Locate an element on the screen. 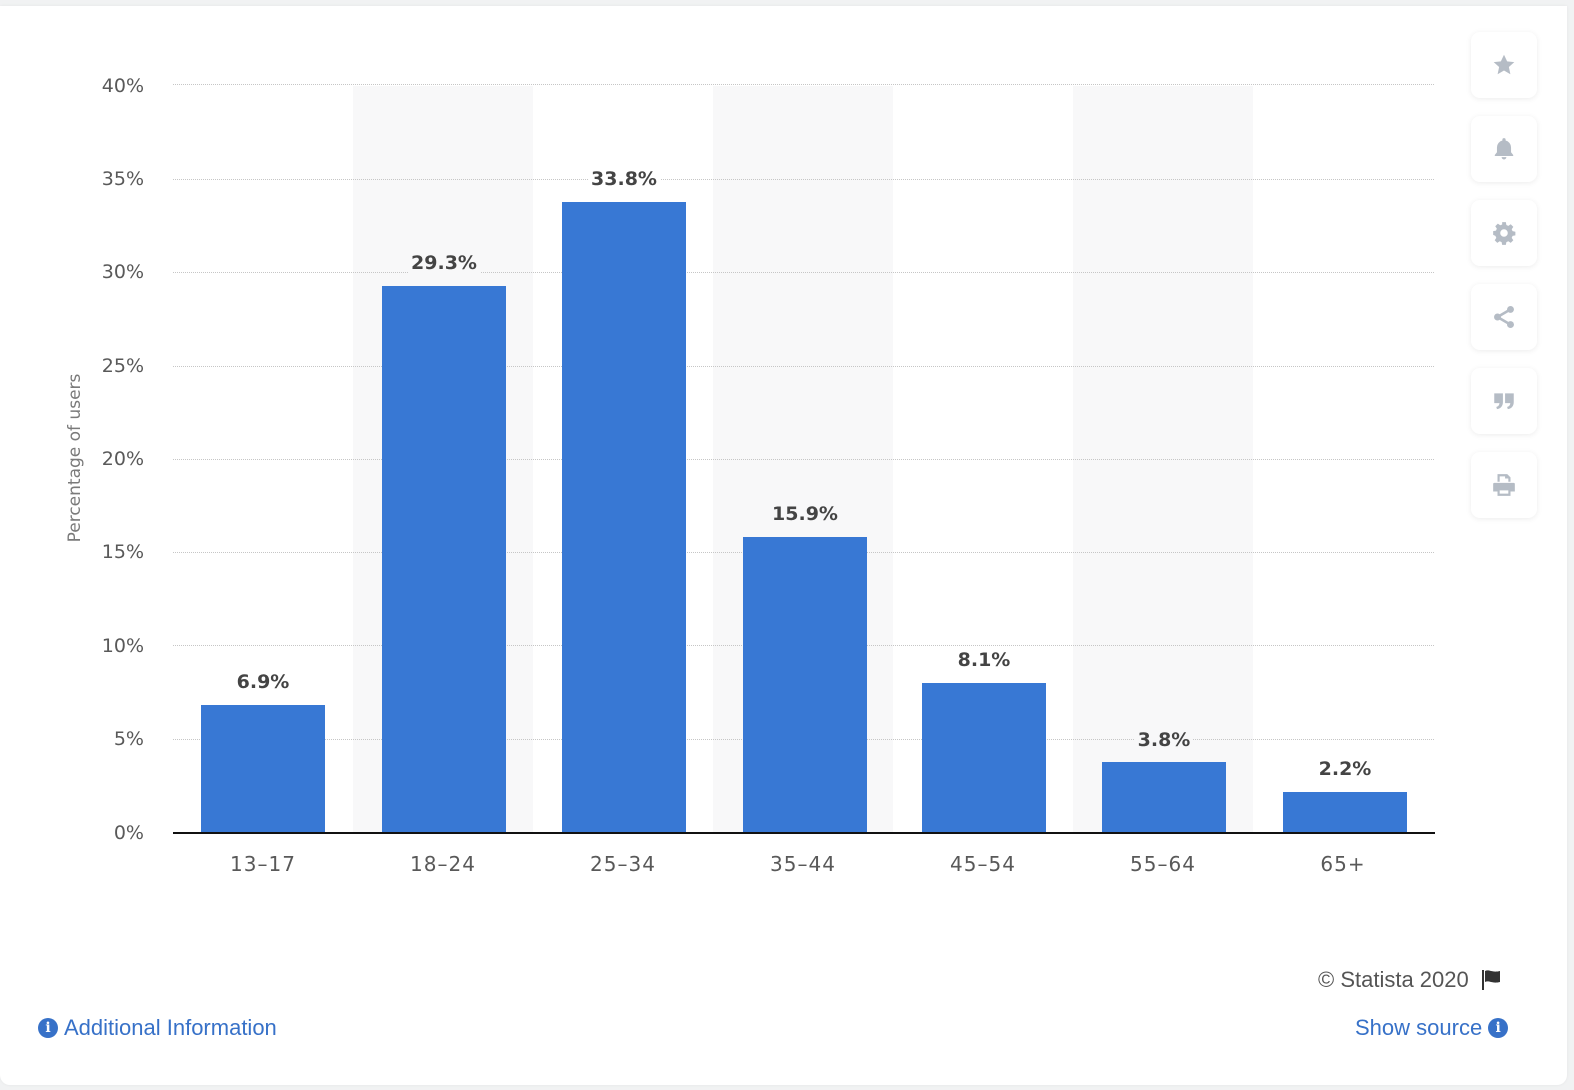 The height and width of the screenshot is (1090, 1574). additional-information-label: Additional Information is located at coordinates (170, 1027).